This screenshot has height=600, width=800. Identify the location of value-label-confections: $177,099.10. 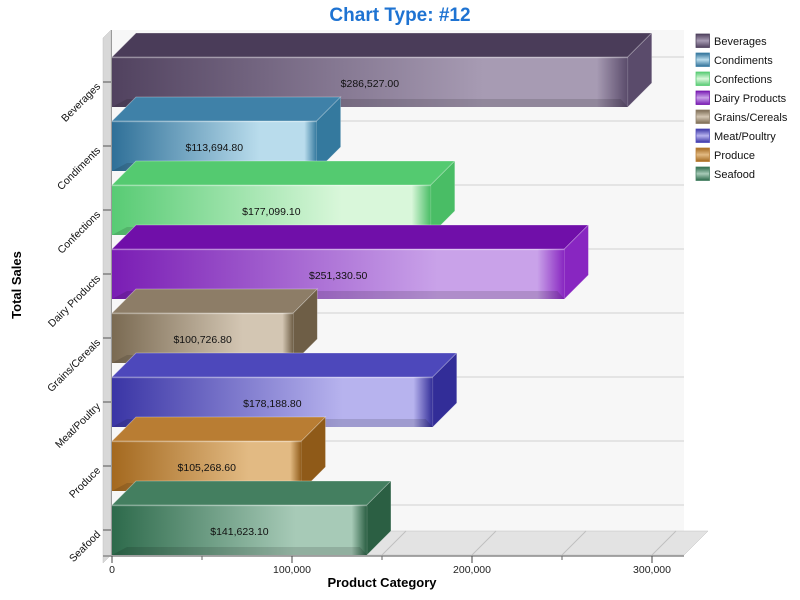
(271, 212).